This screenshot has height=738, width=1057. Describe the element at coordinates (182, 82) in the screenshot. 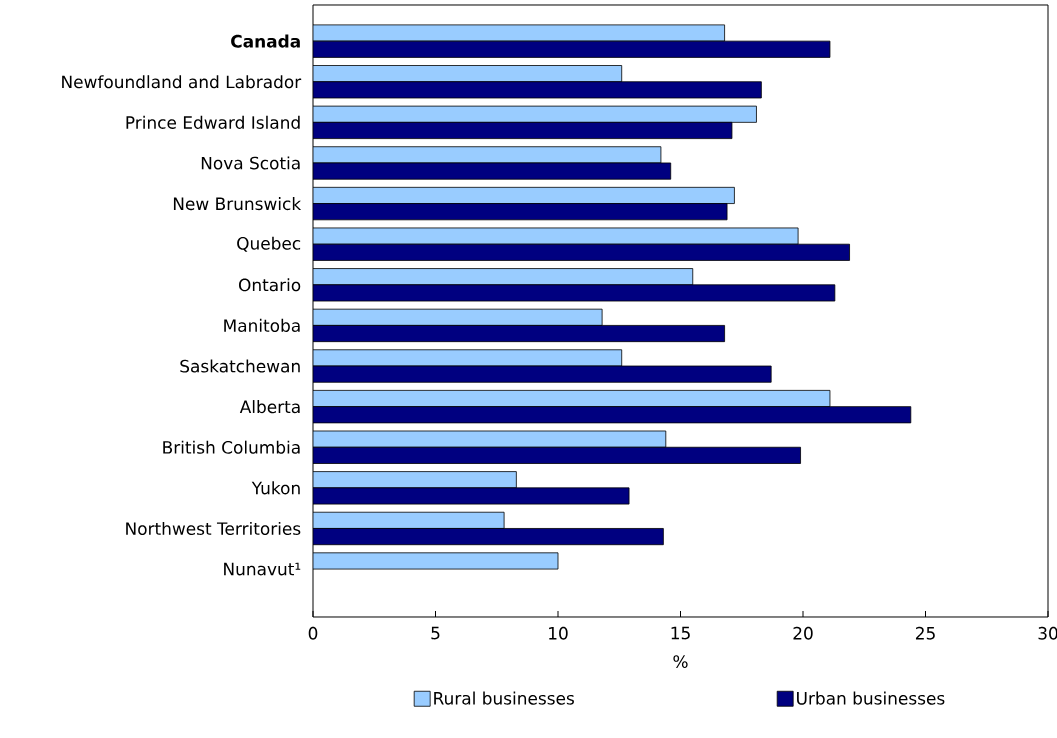

I see `y-tick-label: Newfoundland and Labrador` at that location.